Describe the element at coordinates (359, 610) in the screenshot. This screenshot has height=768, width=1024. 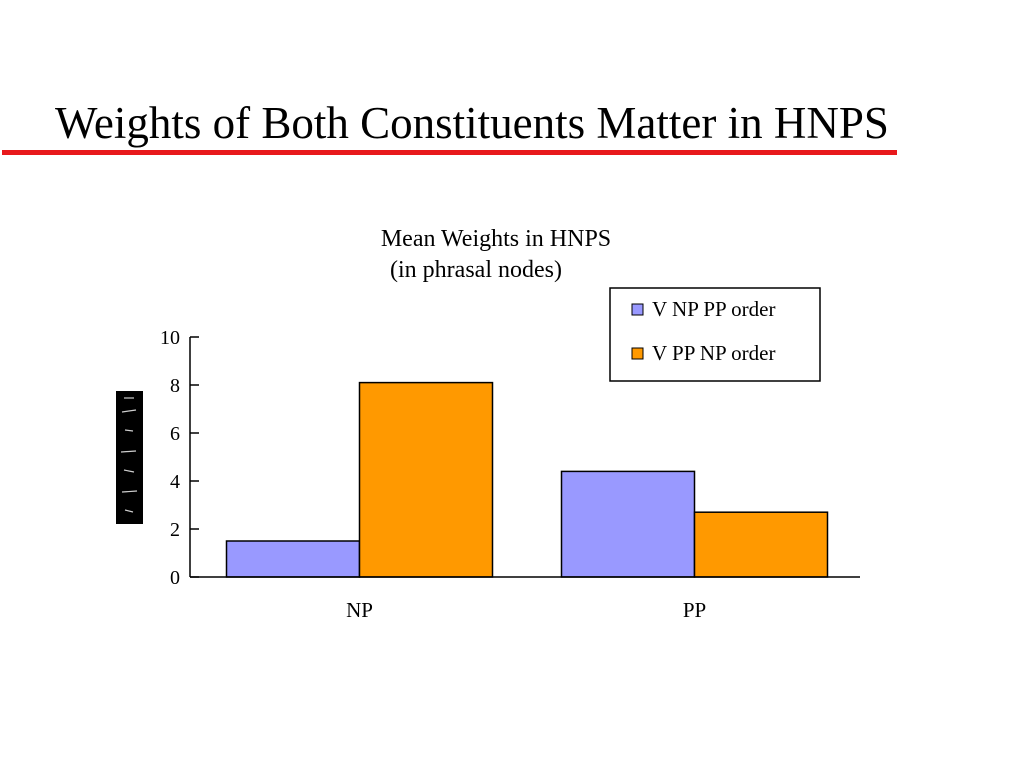
I see `x-category-label: NP` at that location.